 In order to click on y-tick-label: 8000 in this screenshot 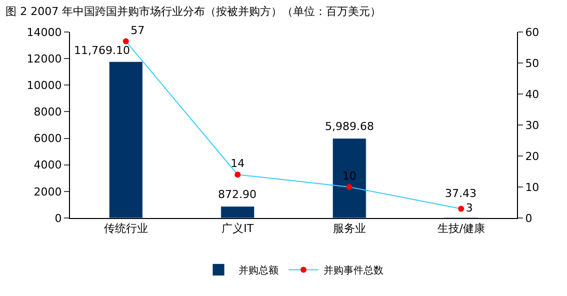, I will do `click(48, 112)`.